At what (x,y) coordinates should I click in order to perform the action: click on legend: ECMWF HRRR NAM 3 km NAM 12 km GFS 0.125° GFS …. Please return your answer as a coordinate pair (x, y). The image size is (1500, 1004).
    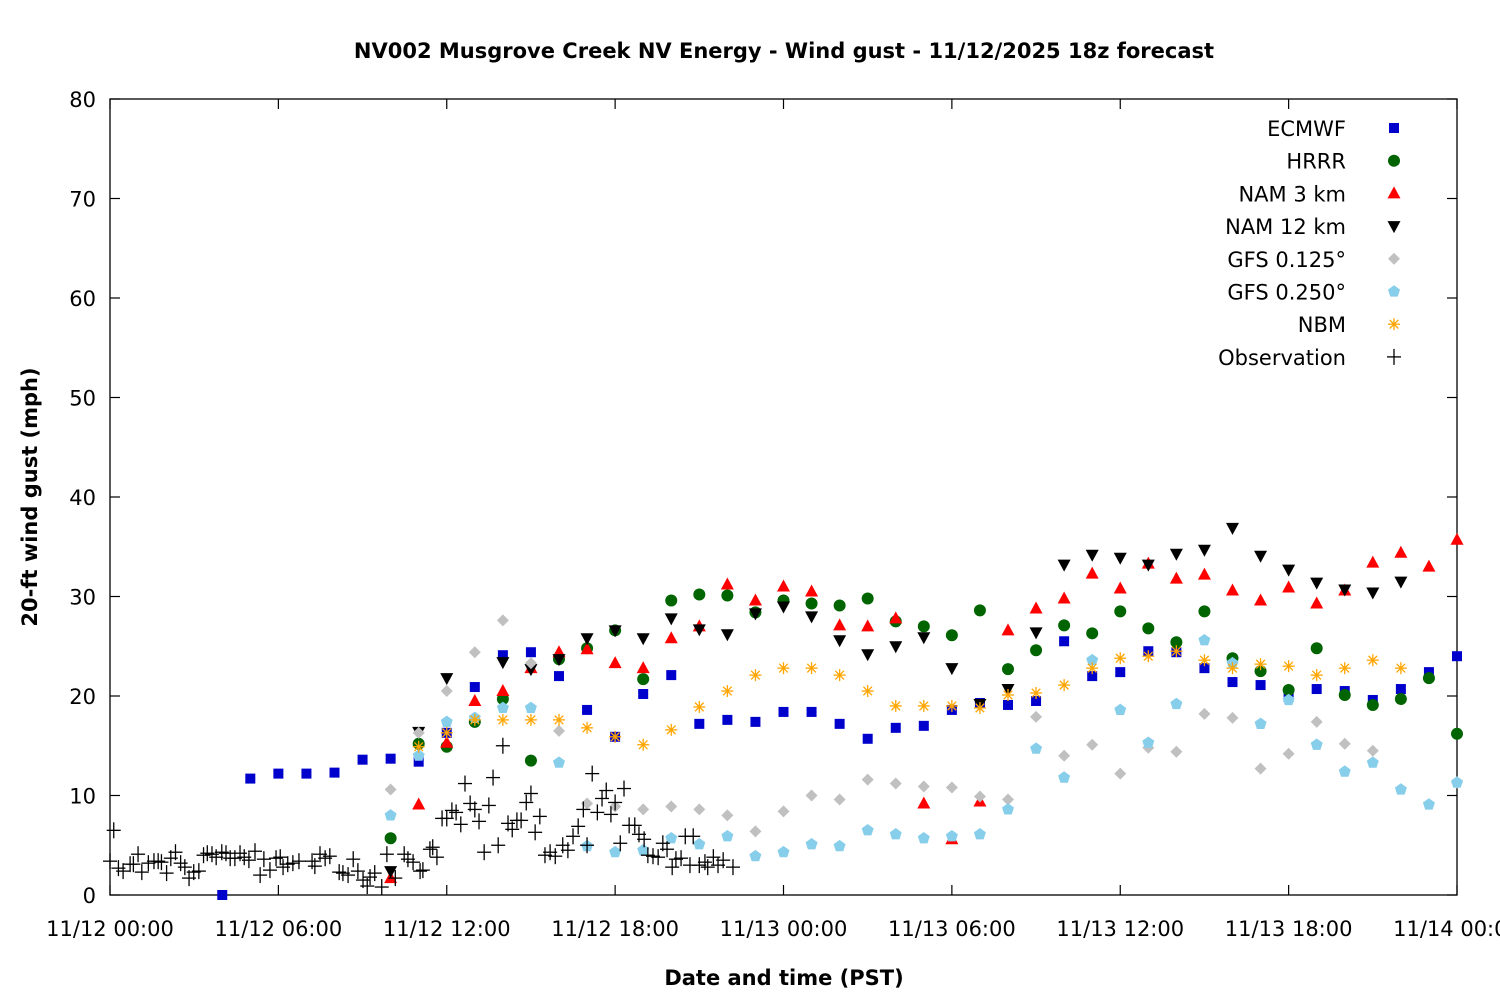
    Looking at the image, I should click on (1309, 243).